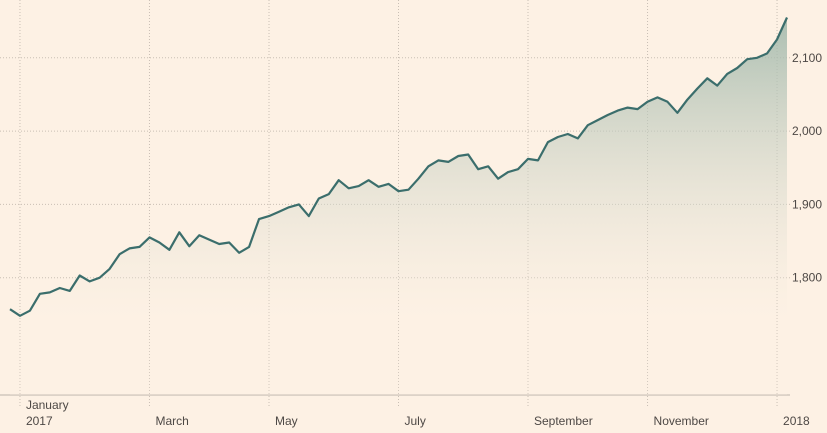 Image resolution: width=827 pixels, height=433 pixels. What do you see at coordinates (807, 131) in the screenshot?
I see `y-tick-label: 2,000` at bounding box center [807, 131].